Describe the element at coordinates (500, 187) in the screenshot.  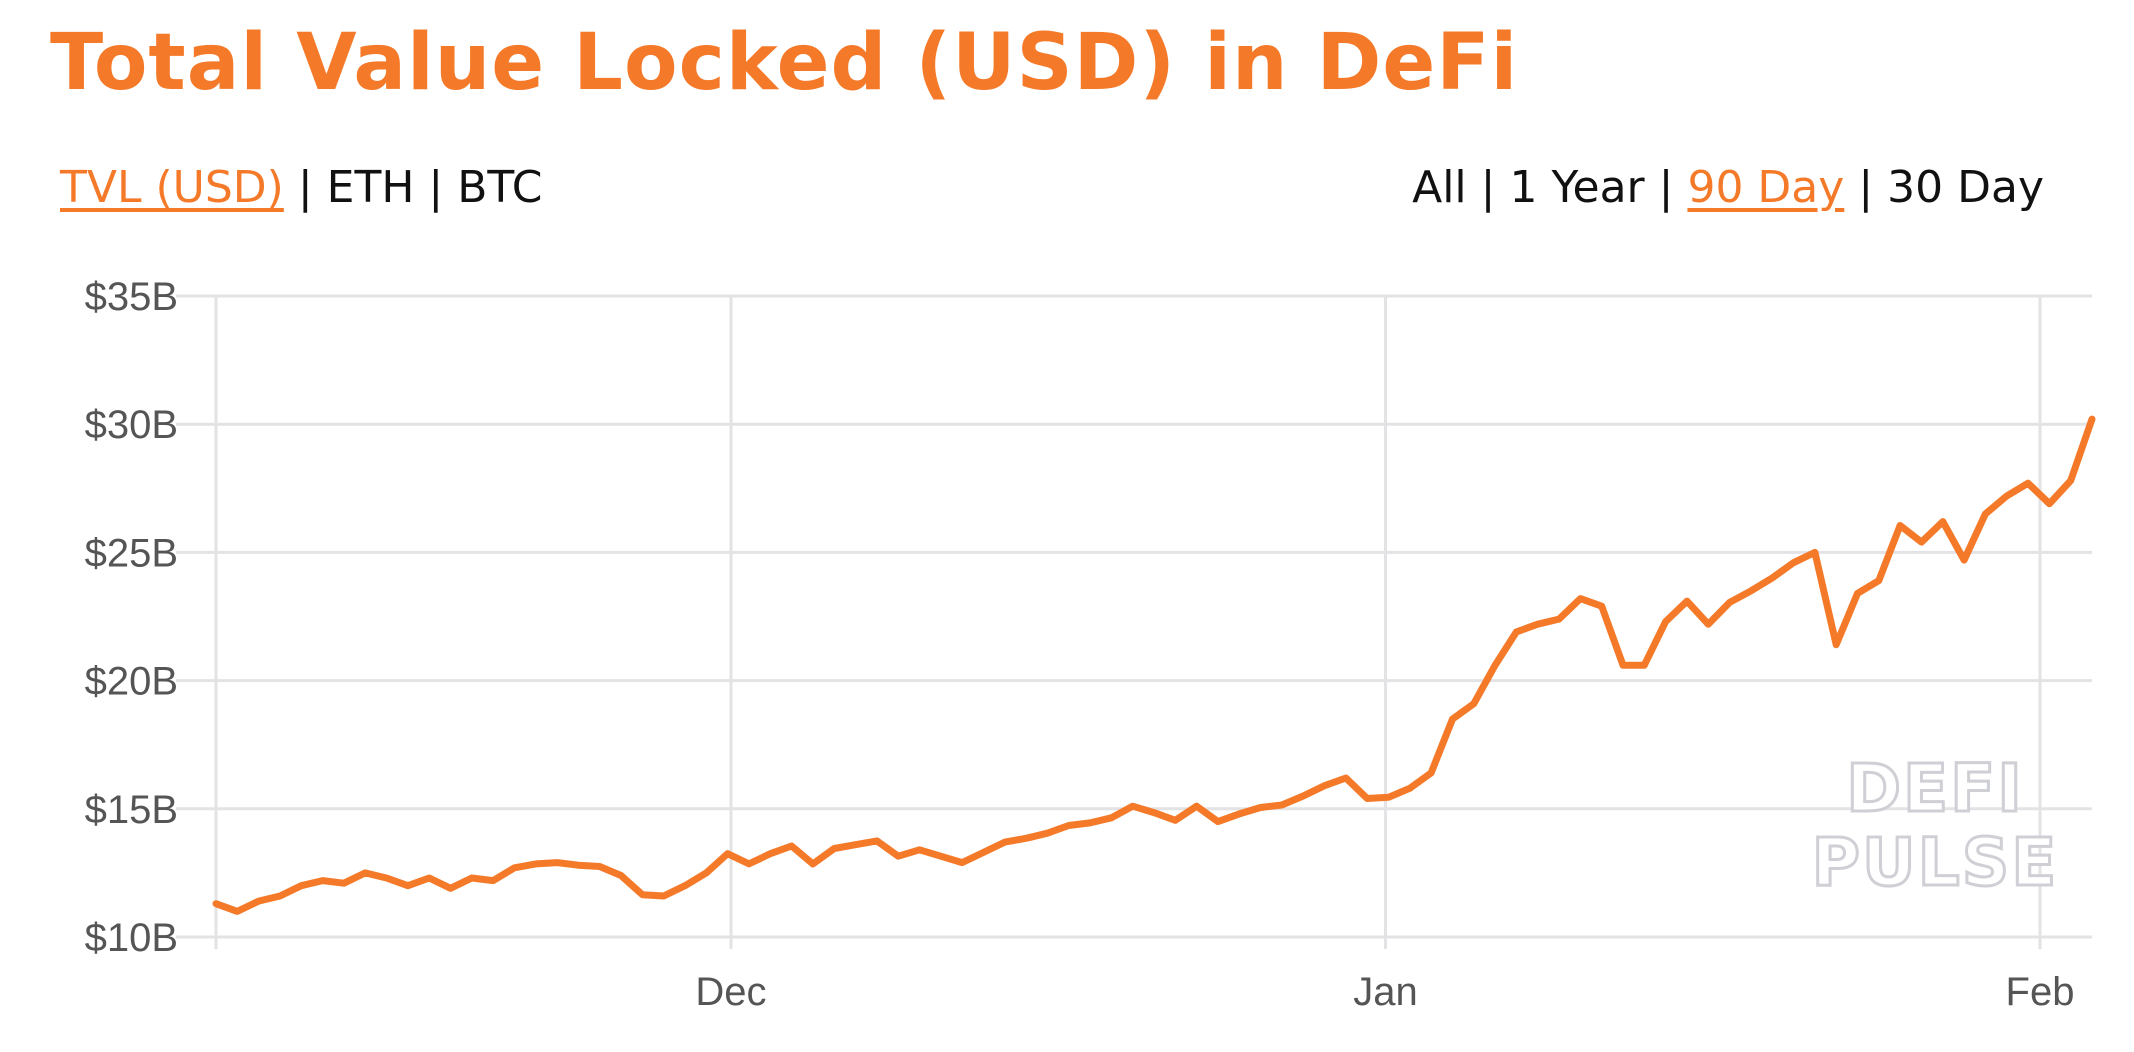
I see `tab-btc: BTC` at that location.